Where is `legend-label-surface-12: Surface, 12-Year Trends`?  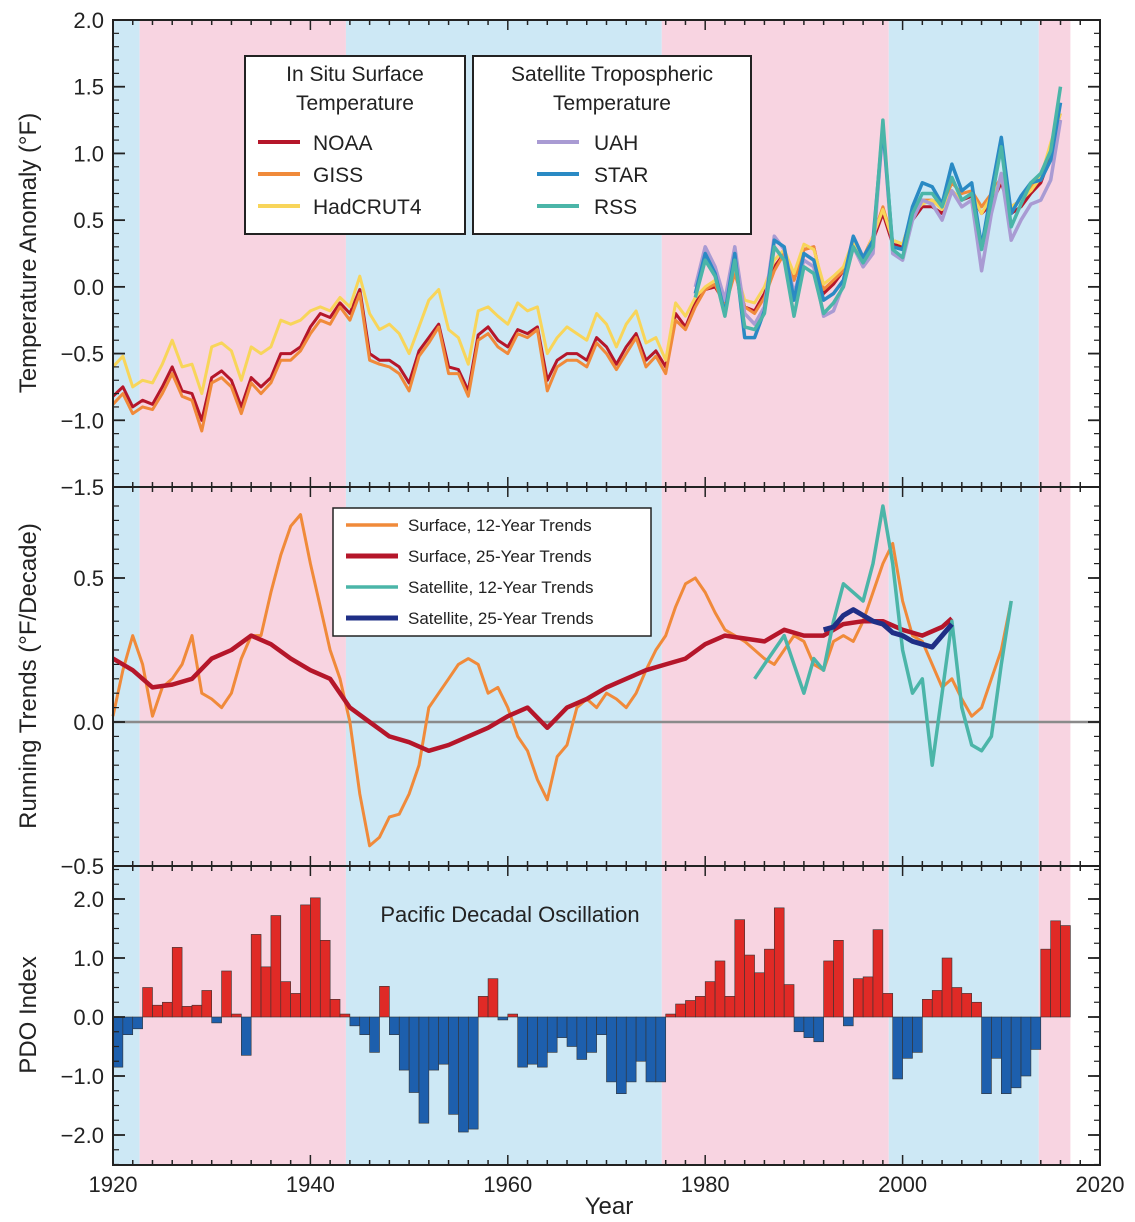
legend-label-surface-12: Surface, 12-Year Trends is located at coordinates (500, 525).